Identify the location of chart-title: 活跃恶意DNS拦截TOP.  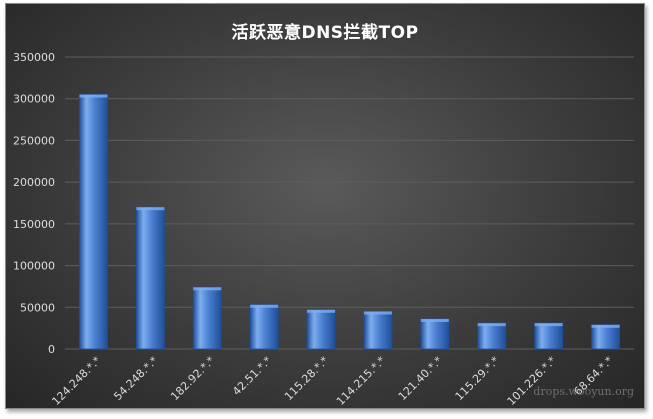
(325, 33).